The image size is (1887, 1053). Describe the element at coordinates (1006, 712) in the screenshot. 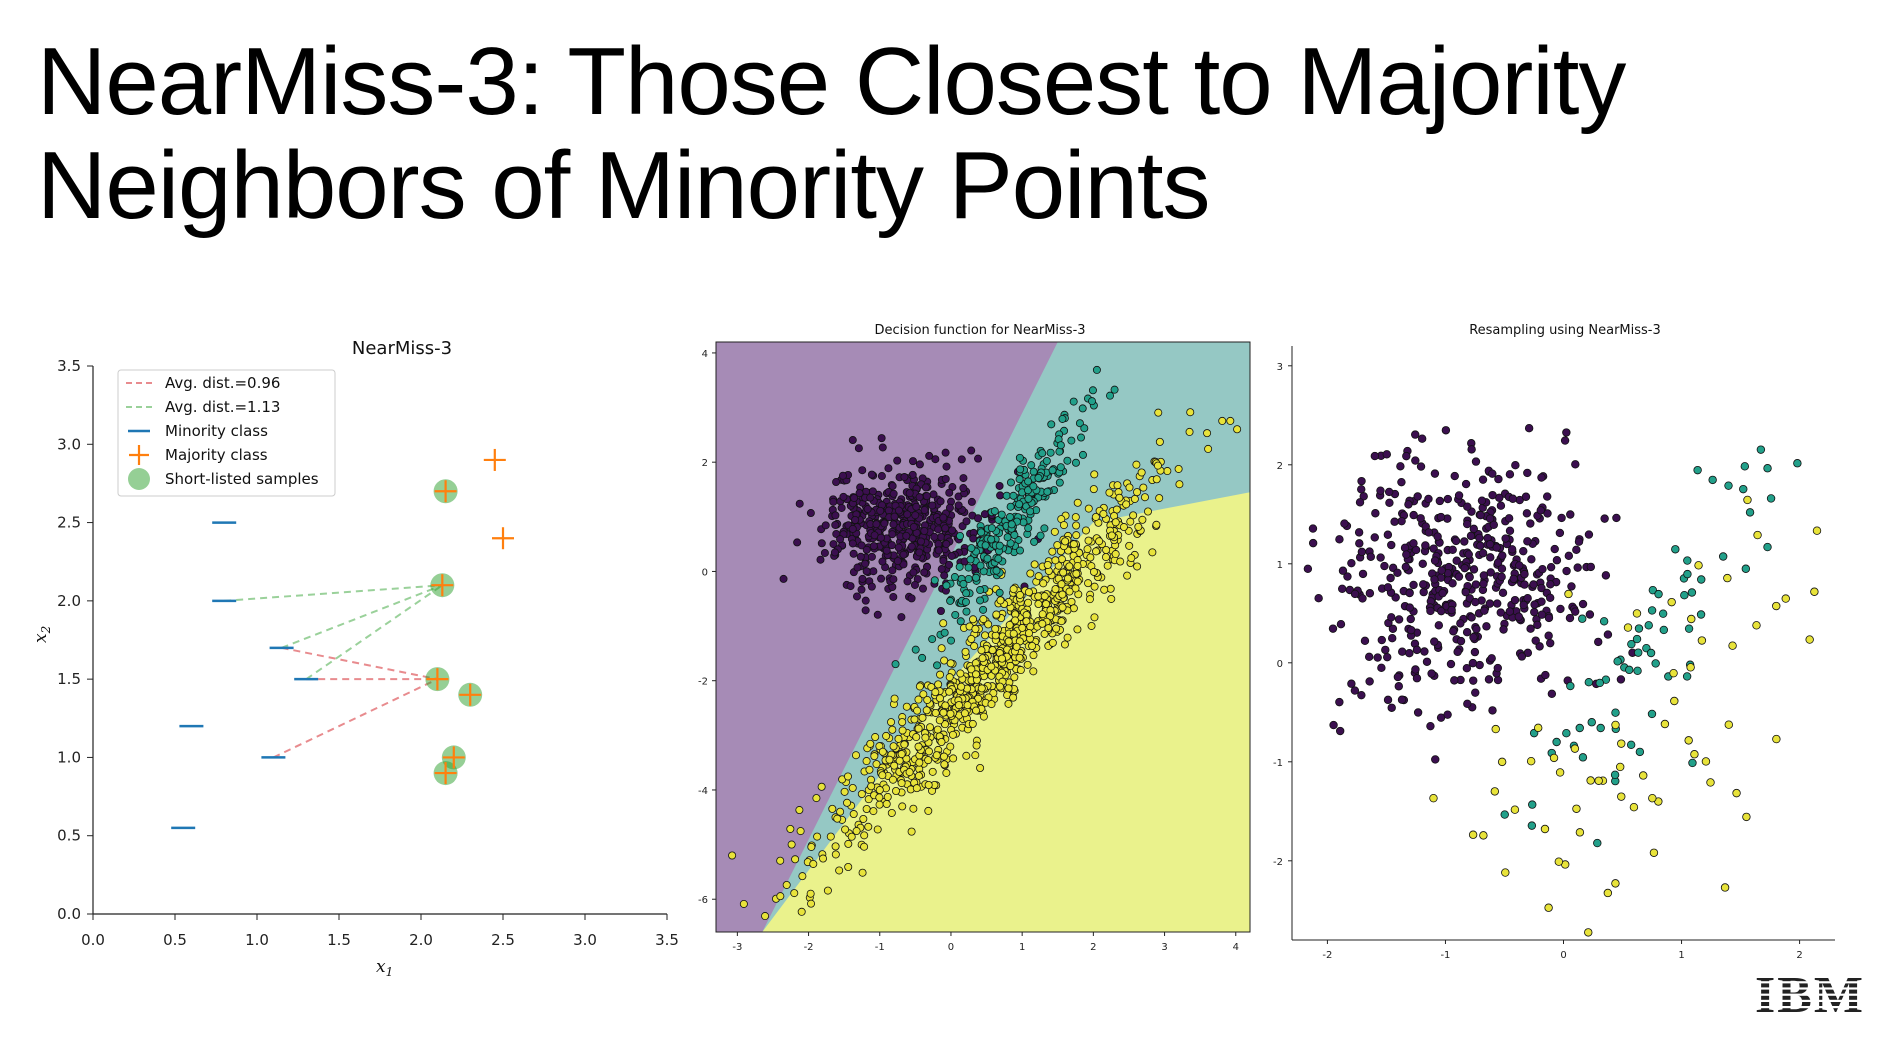

I see `chart2-region-yellow` at that location.